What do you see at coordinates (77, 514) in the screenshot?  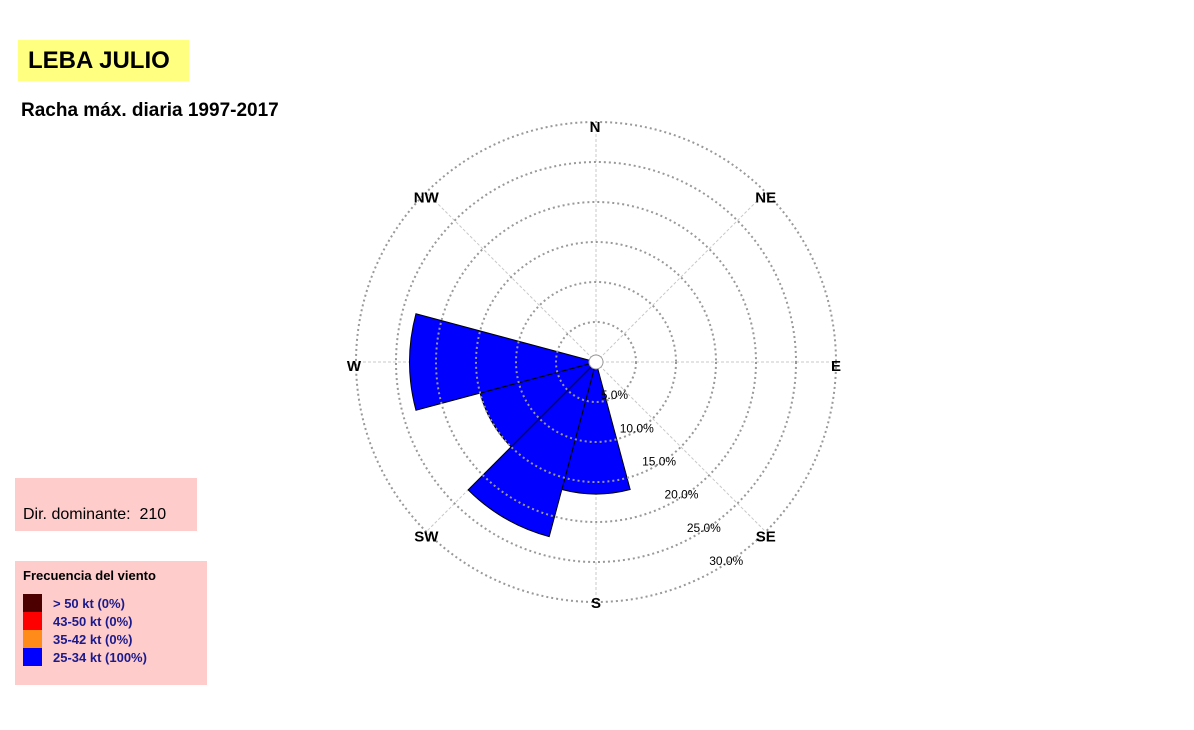 I see `dominant-direction-label: Dir. dominante:` at bounding box center [77, 514].